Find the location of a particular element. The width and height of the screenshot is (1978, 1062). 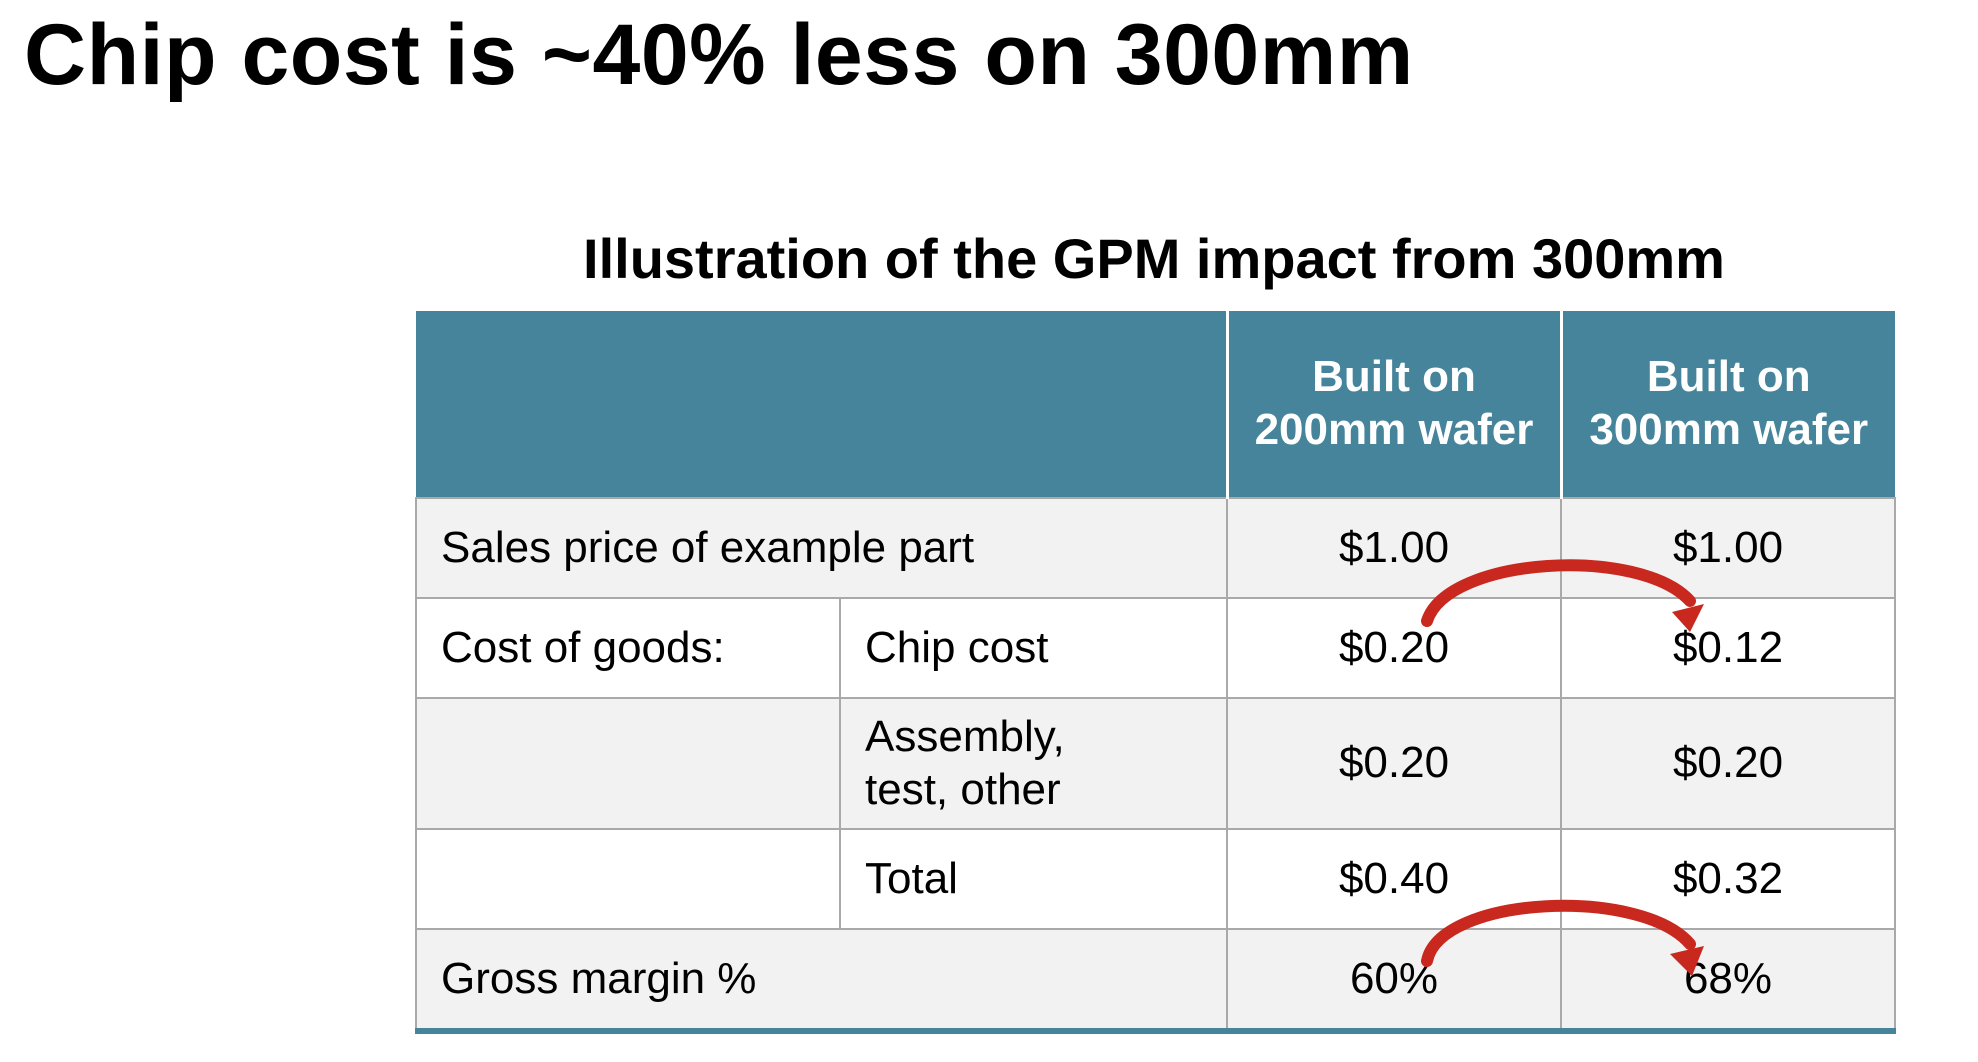

row-chip-cost: Cost of goods: Chip cost $0.20 $0.12 is located at coordinates (1155, 648).